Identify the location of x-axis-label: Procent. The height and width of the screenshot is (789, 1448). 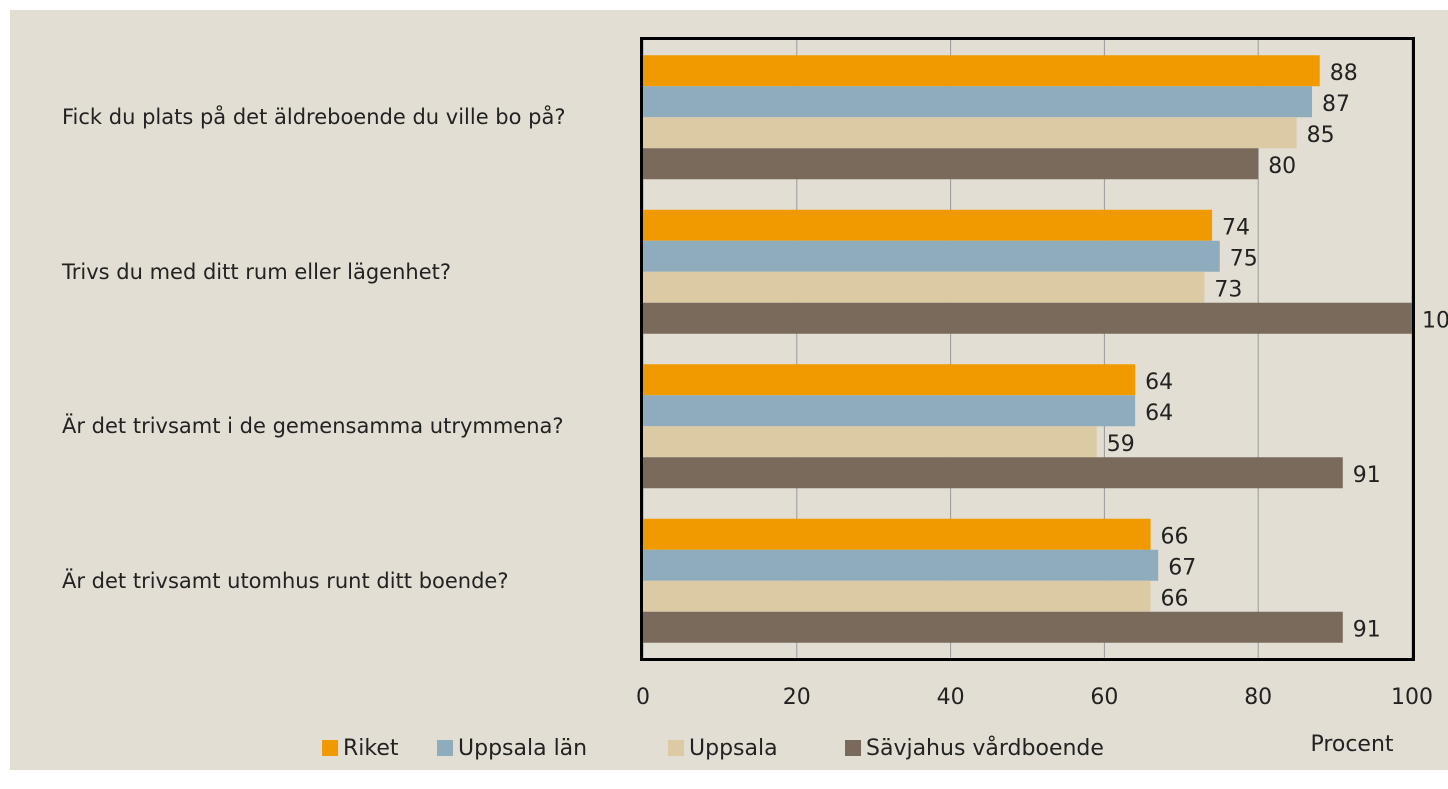
(1351, 744).